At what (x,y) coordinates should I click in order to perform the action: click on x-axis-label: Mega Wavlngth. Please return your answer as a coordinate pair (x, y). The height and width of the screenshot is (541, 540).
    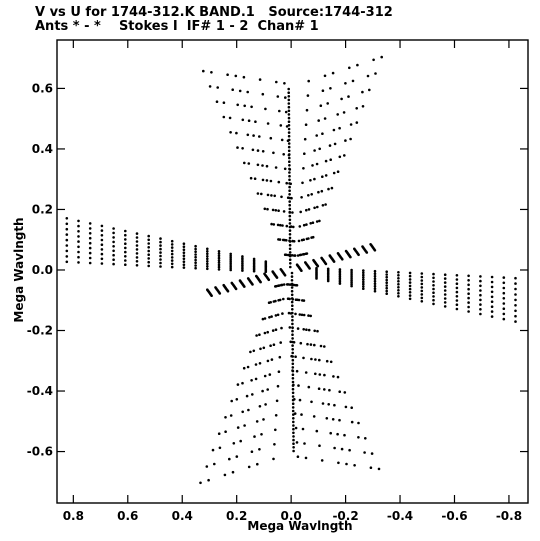
    Looking at the image, I should click on (299, 526).